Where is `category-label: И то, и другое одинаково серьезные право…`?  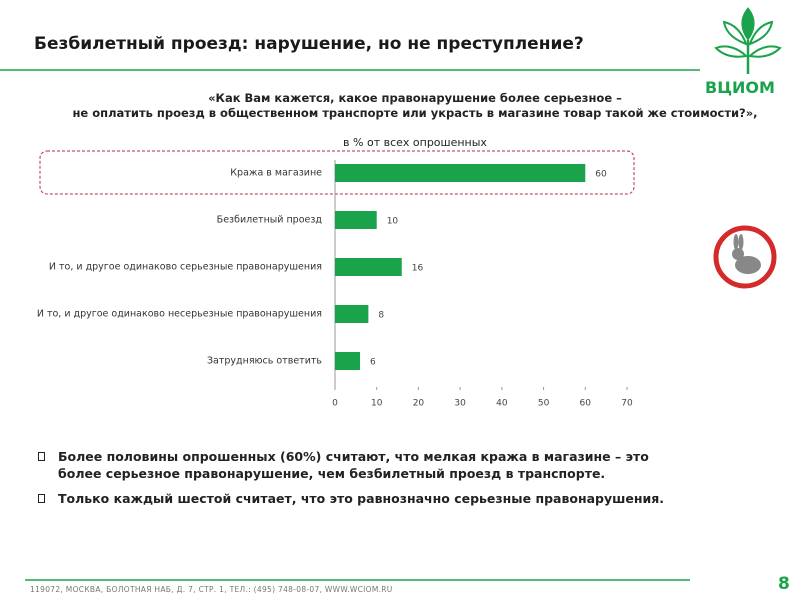
category-label: И то, и другое одинаково серьезные право… is located at coordinates (185, 267).